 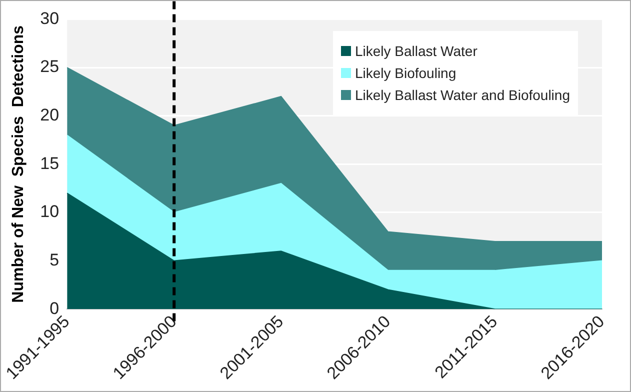 What do you see at coordinates (416, 51) in the screenshot?
I see `legend-label: Likely Ballast Water` at bounding box center [416, 51].